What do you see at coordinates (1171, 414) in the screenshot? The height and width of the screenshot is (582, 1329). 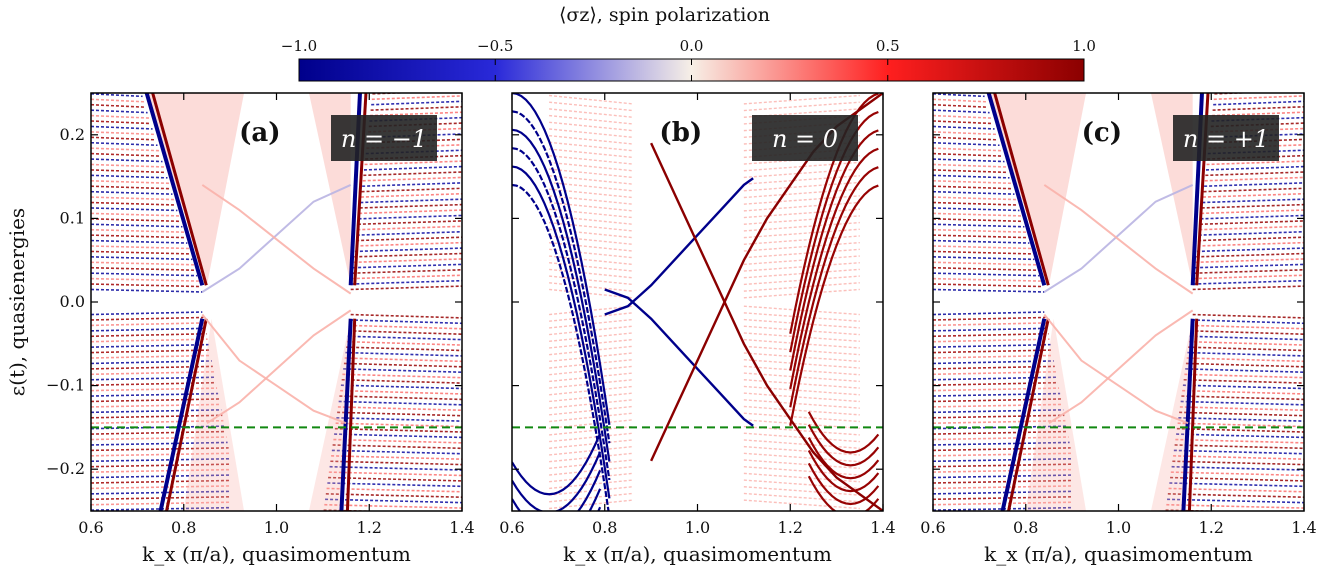 I see `bulk-wedge` at bounding box center [1171, 414].